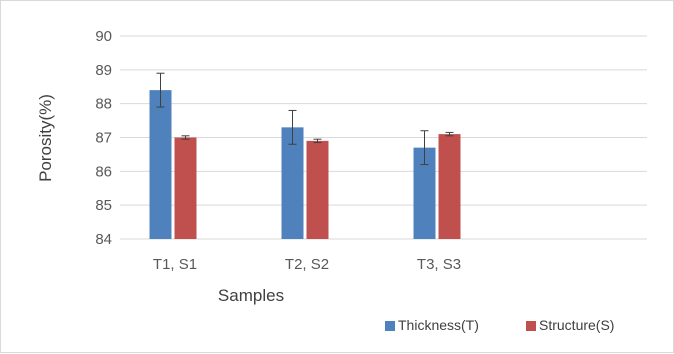 The width and height of the screenshot is (674, 354). I want to click on x-tick-label: T2, S2, so click(307, 264).